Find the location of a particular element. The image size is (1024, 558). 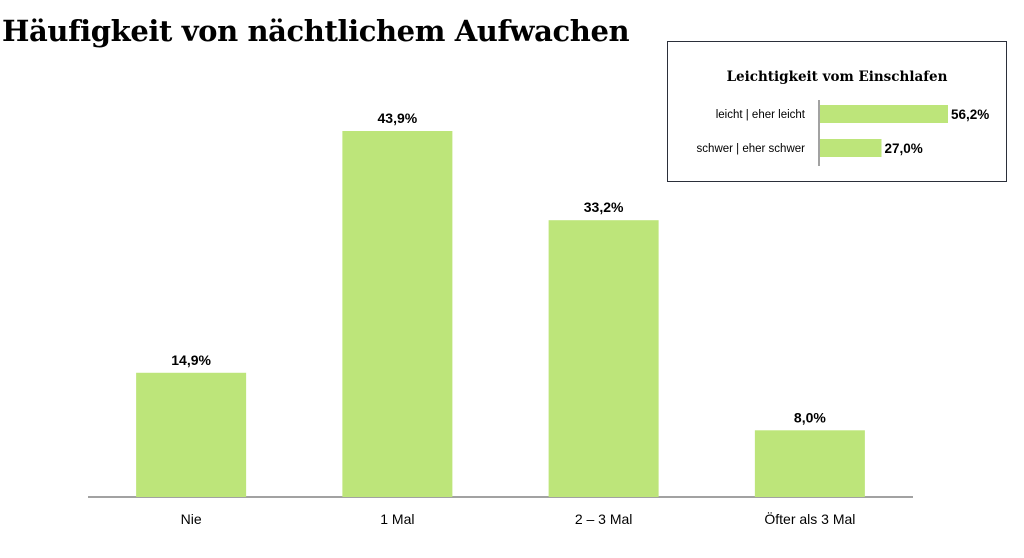

bar-value-label: 33,2% is located at coordinates (604, 207).